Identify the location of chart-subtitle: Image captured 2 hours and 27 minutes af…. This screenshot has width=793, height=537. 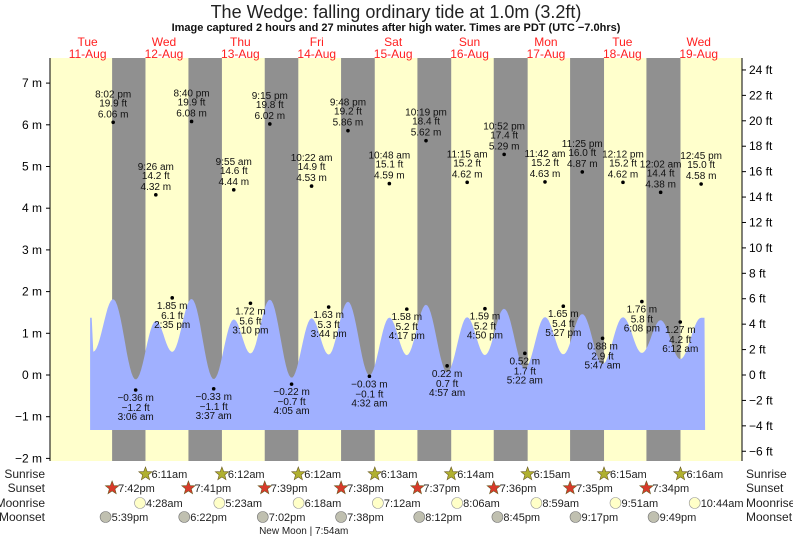
(396, 28).